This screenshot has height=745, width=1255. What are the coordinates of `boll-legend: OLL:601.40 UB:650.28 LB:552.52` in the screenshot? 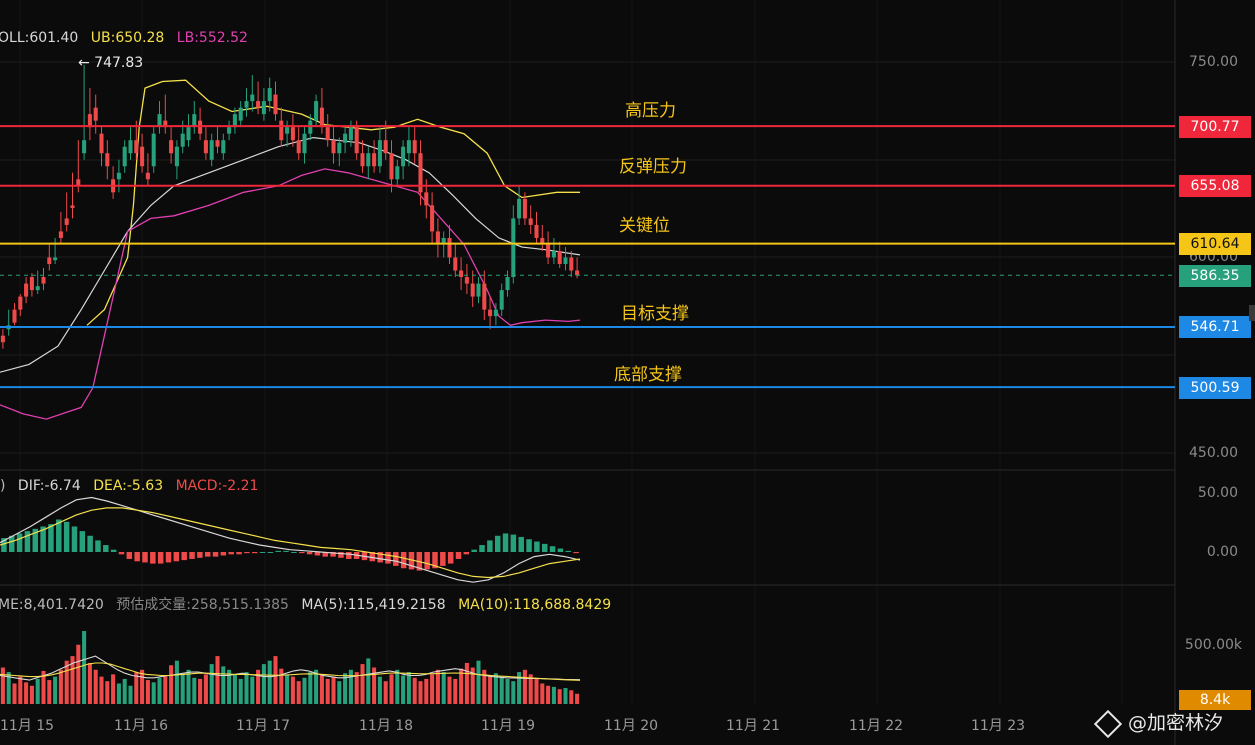 It's located at (128, 38).